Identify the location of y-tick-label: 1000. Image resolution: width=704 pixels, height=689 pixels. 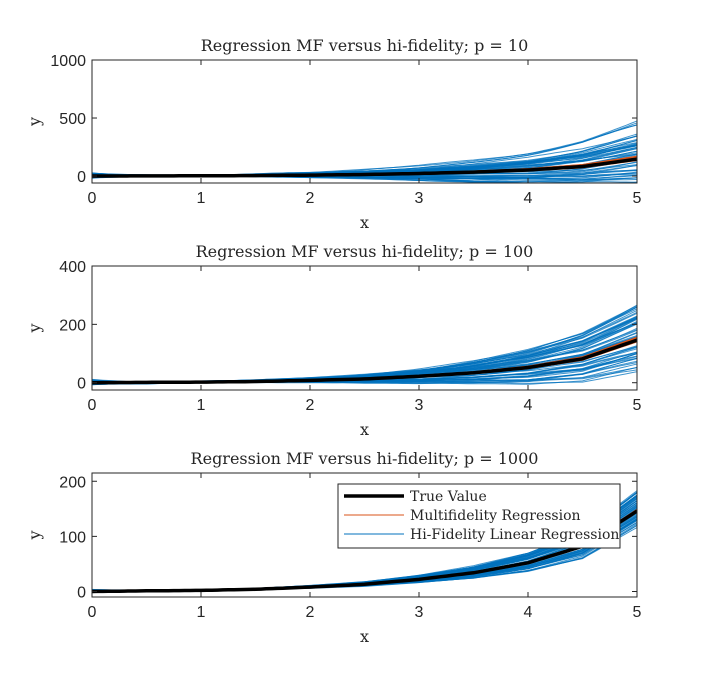
(68, 61).